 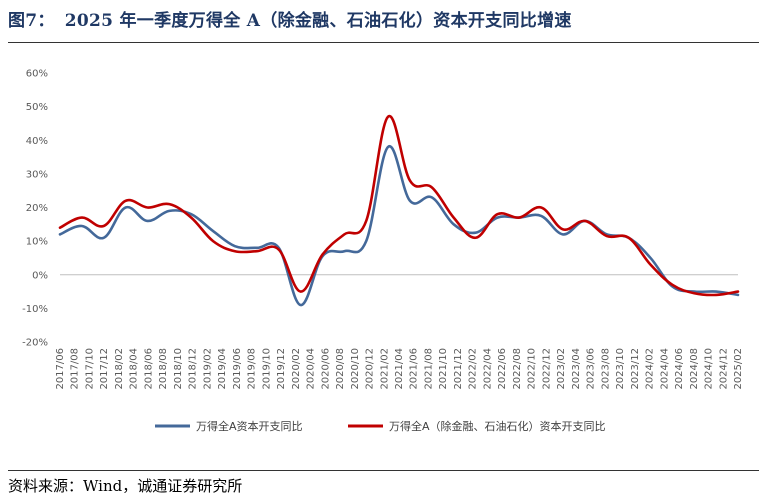 What do you see at coordinates (125, 486) in the screenshot?
I see `source-note: 资料来源：Wind，诚通证券研究所` at bounding box center [125, 486].